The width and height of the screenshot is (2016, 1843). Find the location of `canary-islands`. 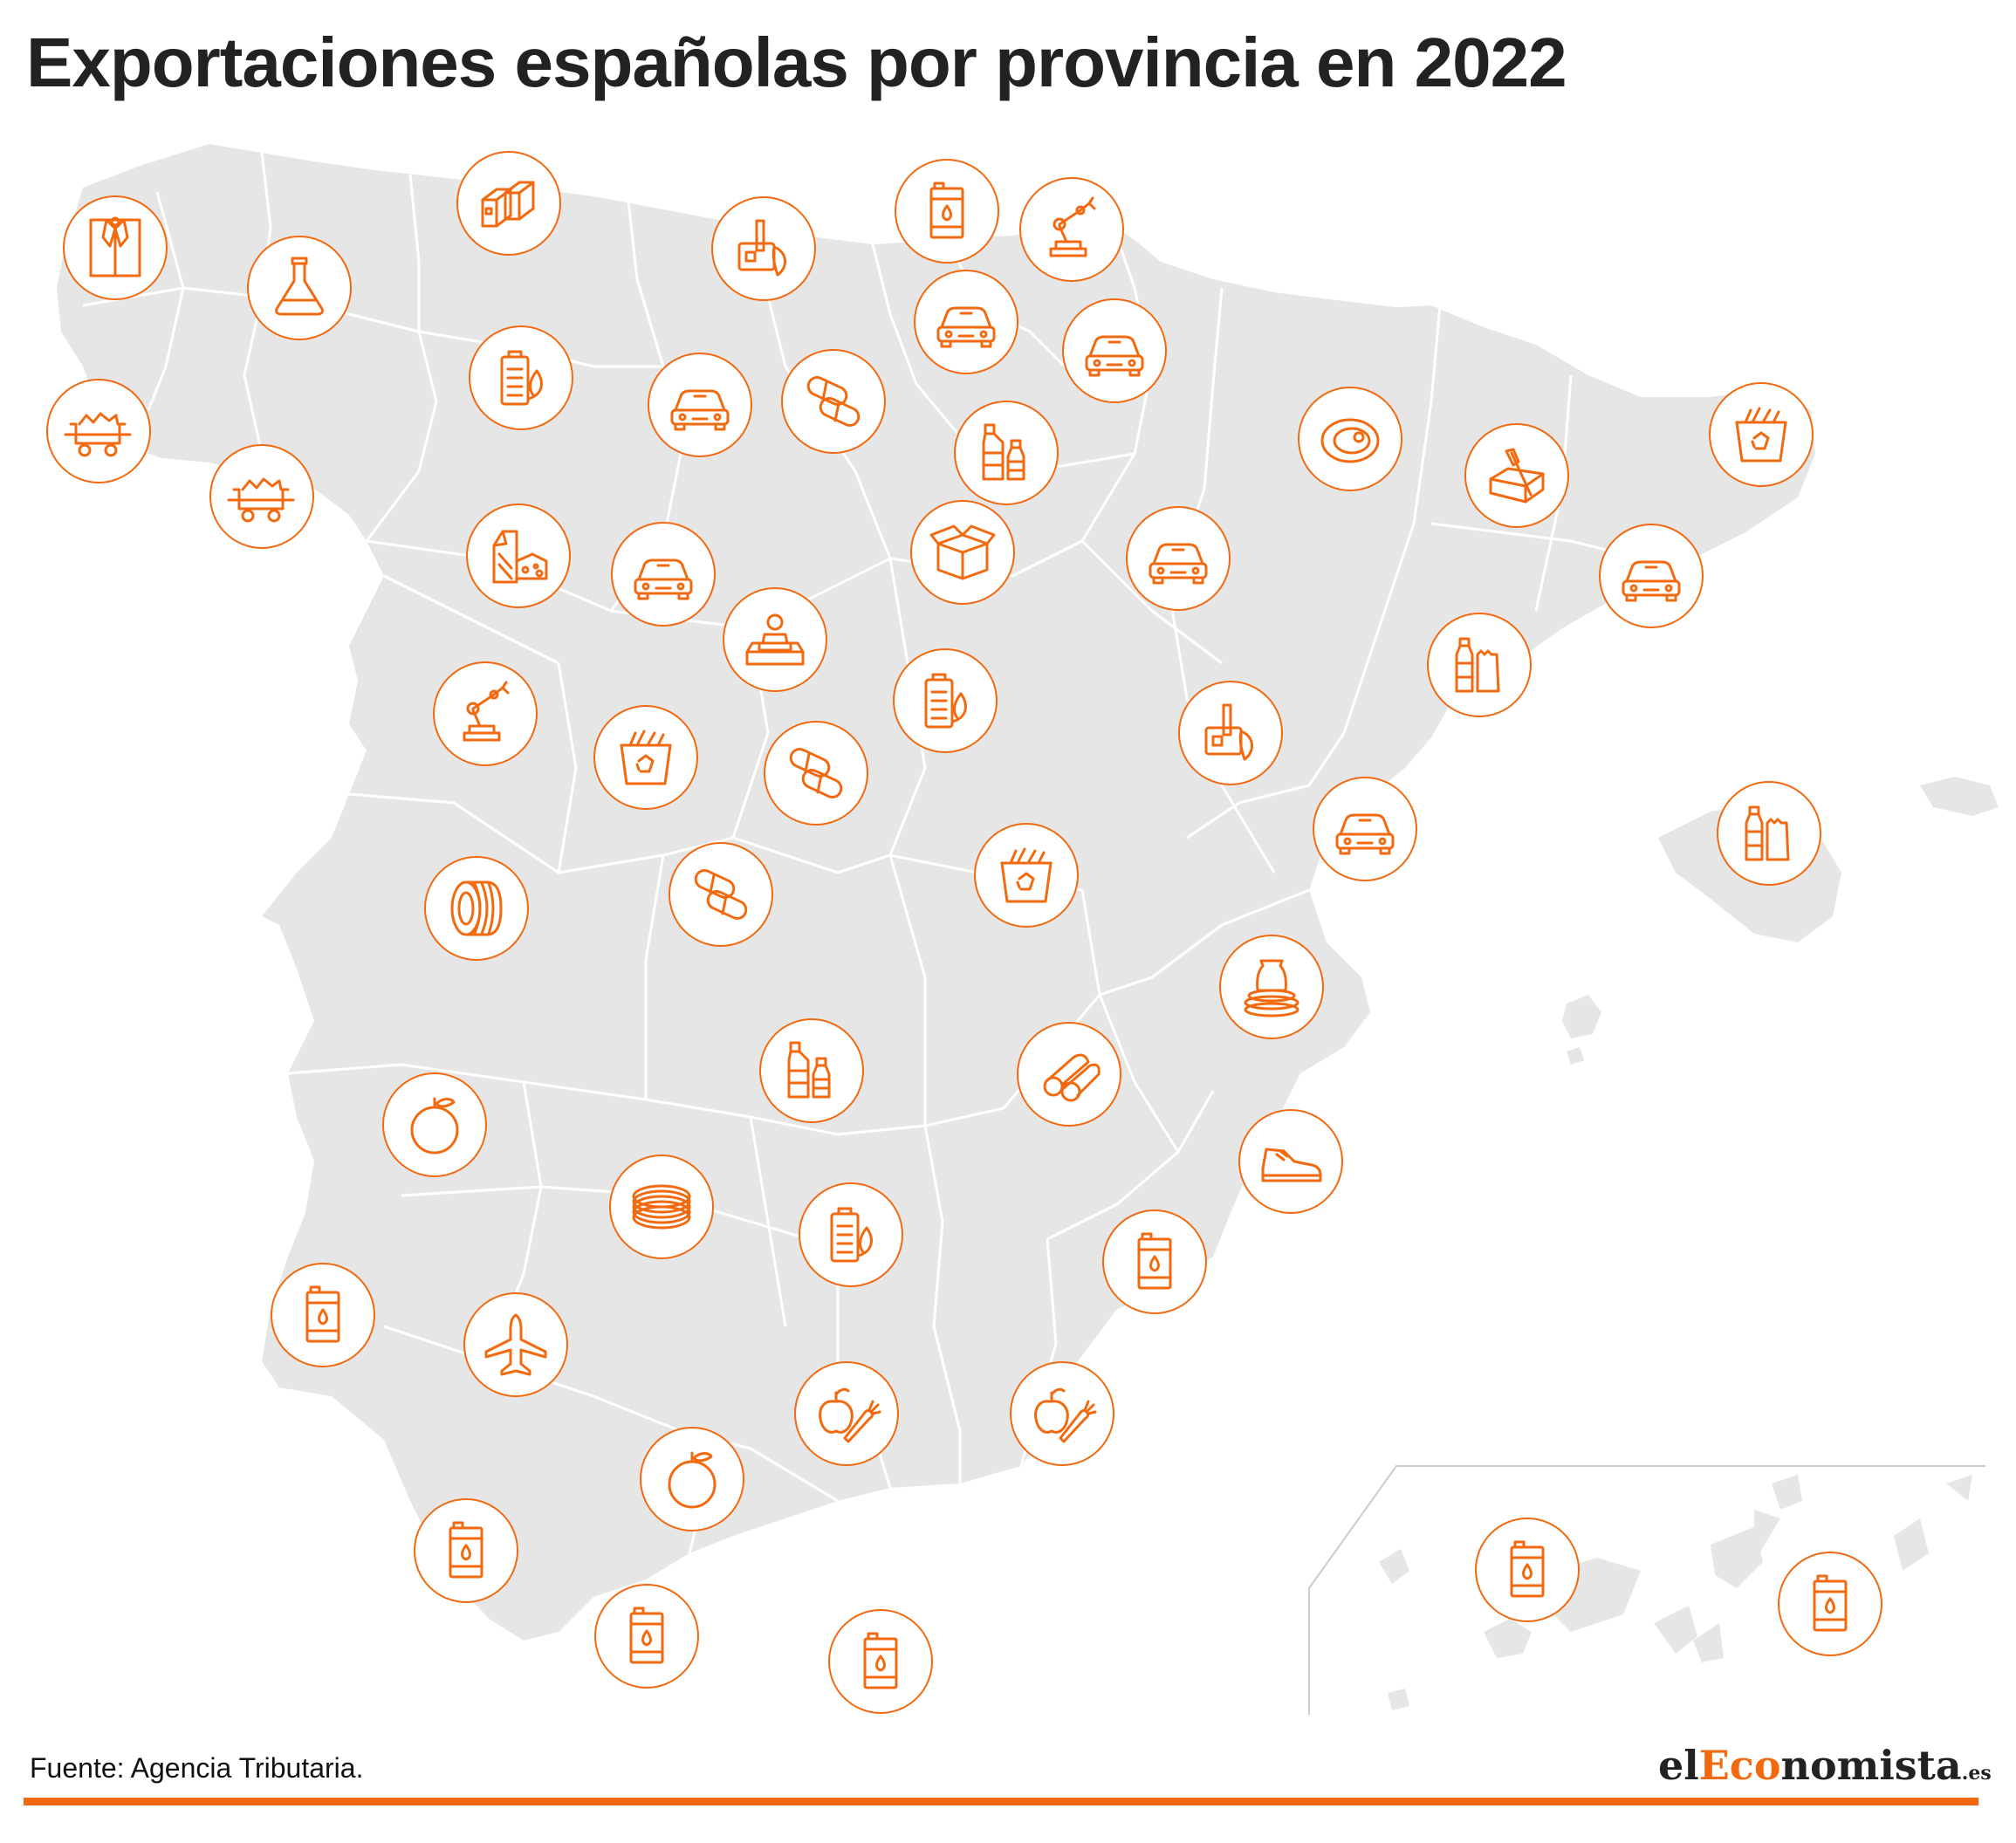

canary-islands is located at coordinates (1675, 1592).